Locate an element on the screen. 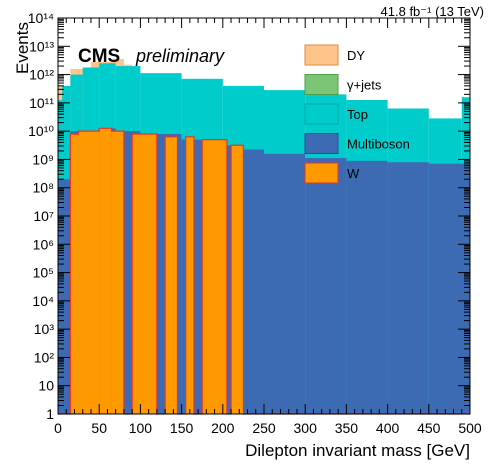 The height and width of the screenshot is (472, 496). y-tick-label-6: 10⁶ is located at coordinates (43, 244).